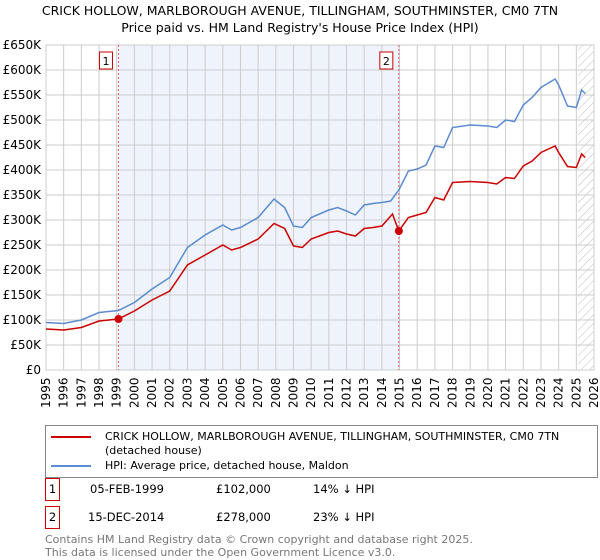  Describe the element at coordinates (541, 392) in the screenshot. I see `x-tick-label: 2023` at that location.